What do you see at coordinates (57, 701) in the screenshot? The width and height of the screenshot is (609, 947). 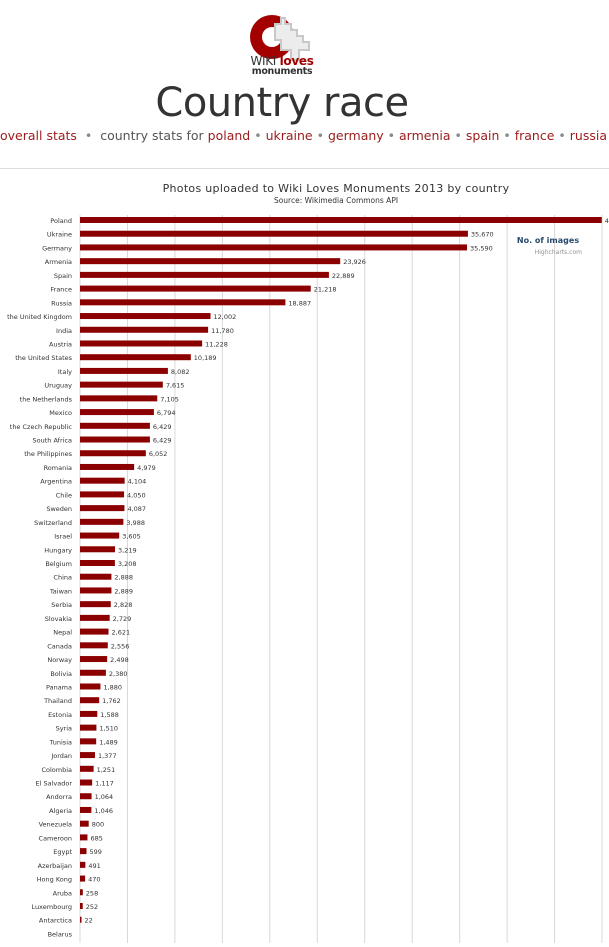 I see `category-label: Thailand` at bounding box center [57, 701].